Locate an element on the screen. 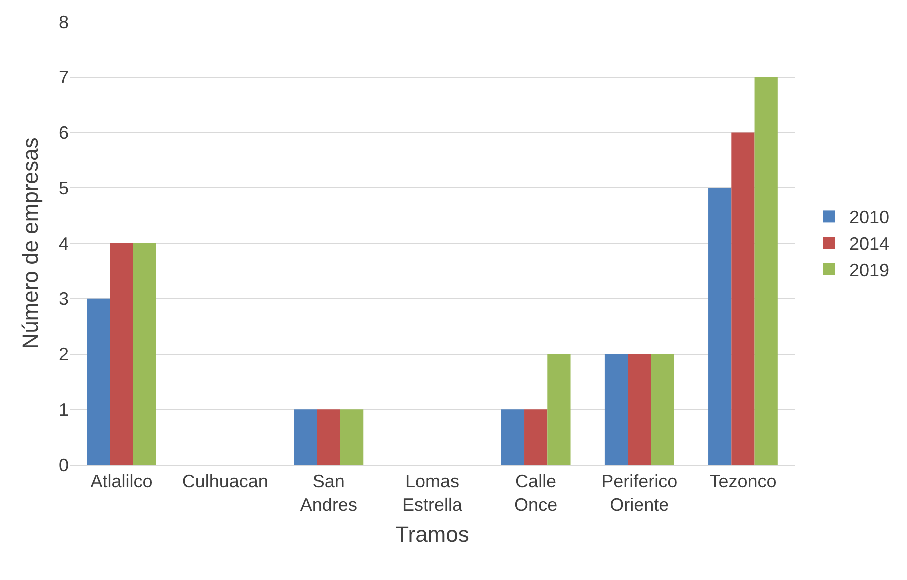 The image size is (907, 580). x-axis-title: Tramos is located at coordinates (433, 534).